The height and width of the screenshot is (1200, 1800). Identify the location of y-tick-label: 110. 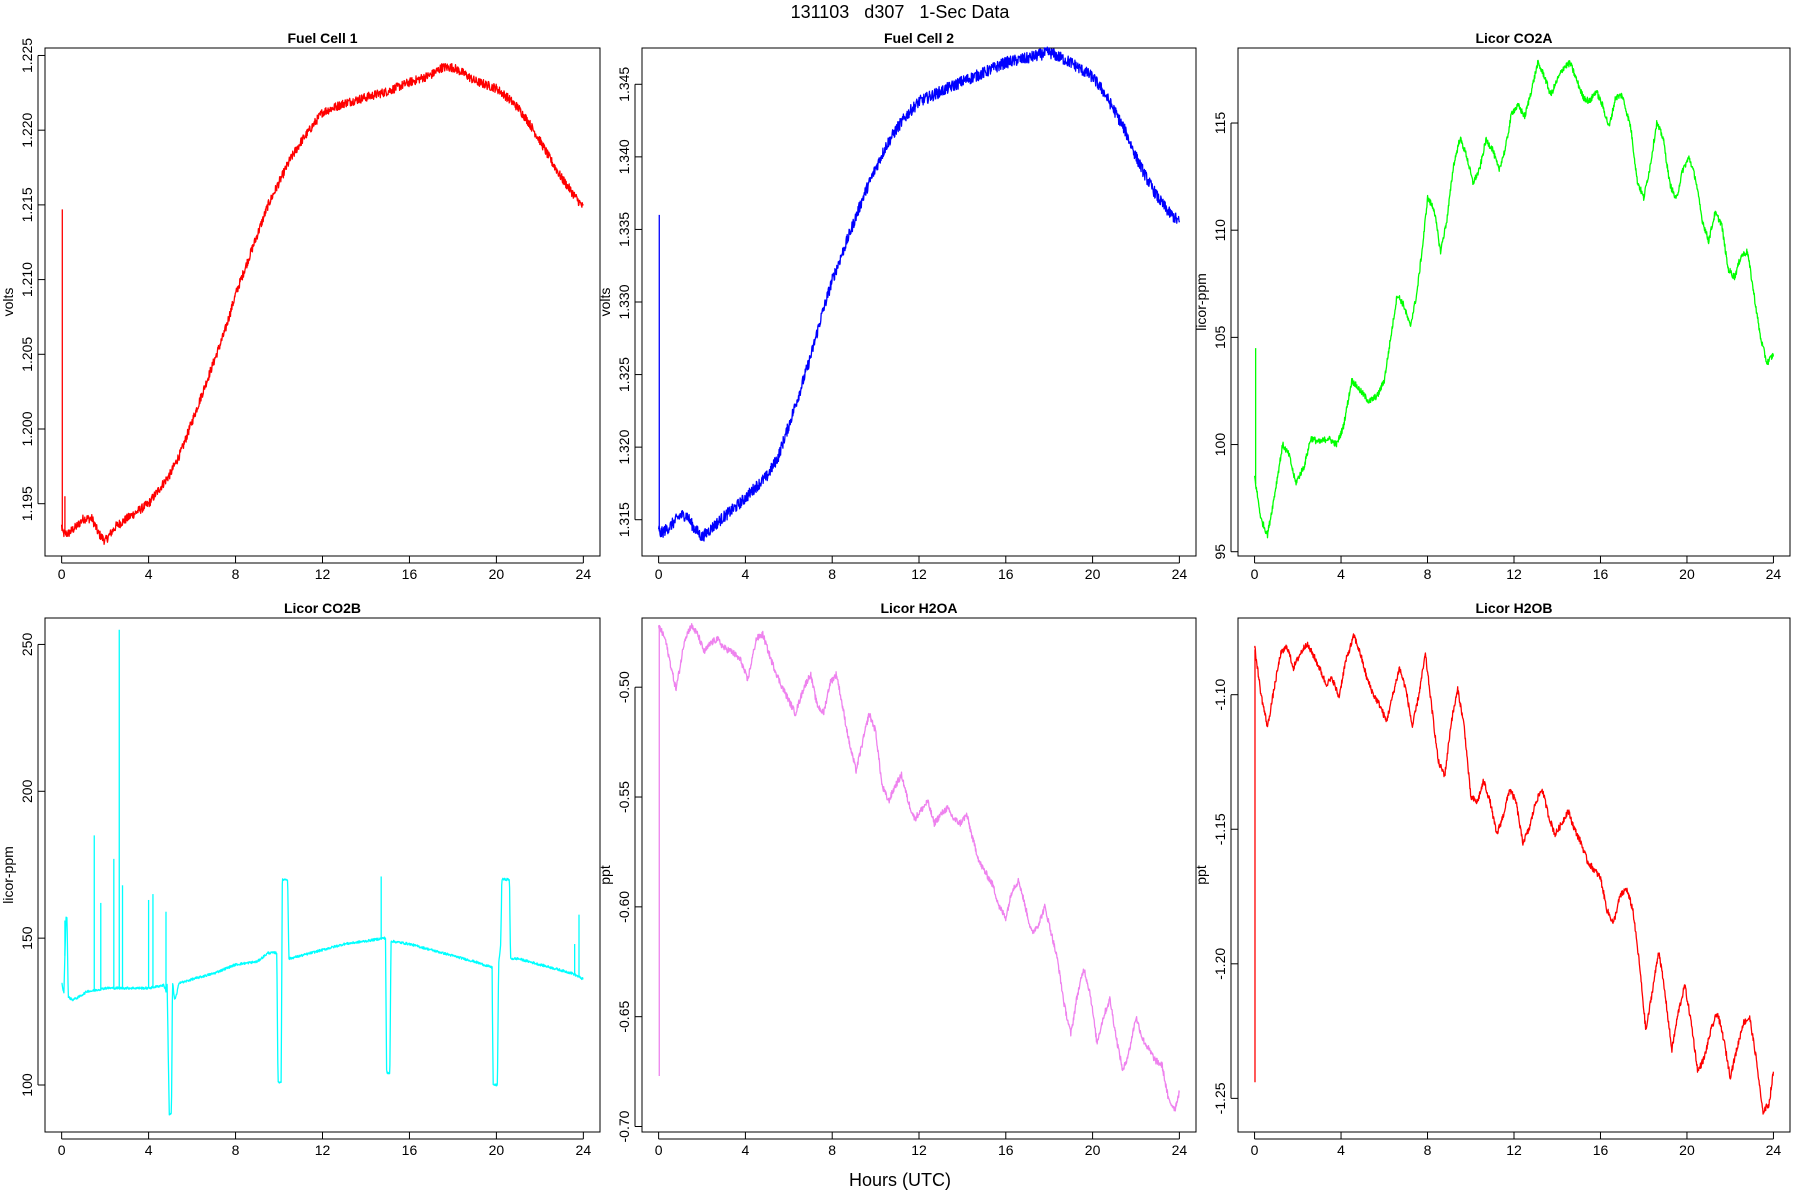
(1220, 230).